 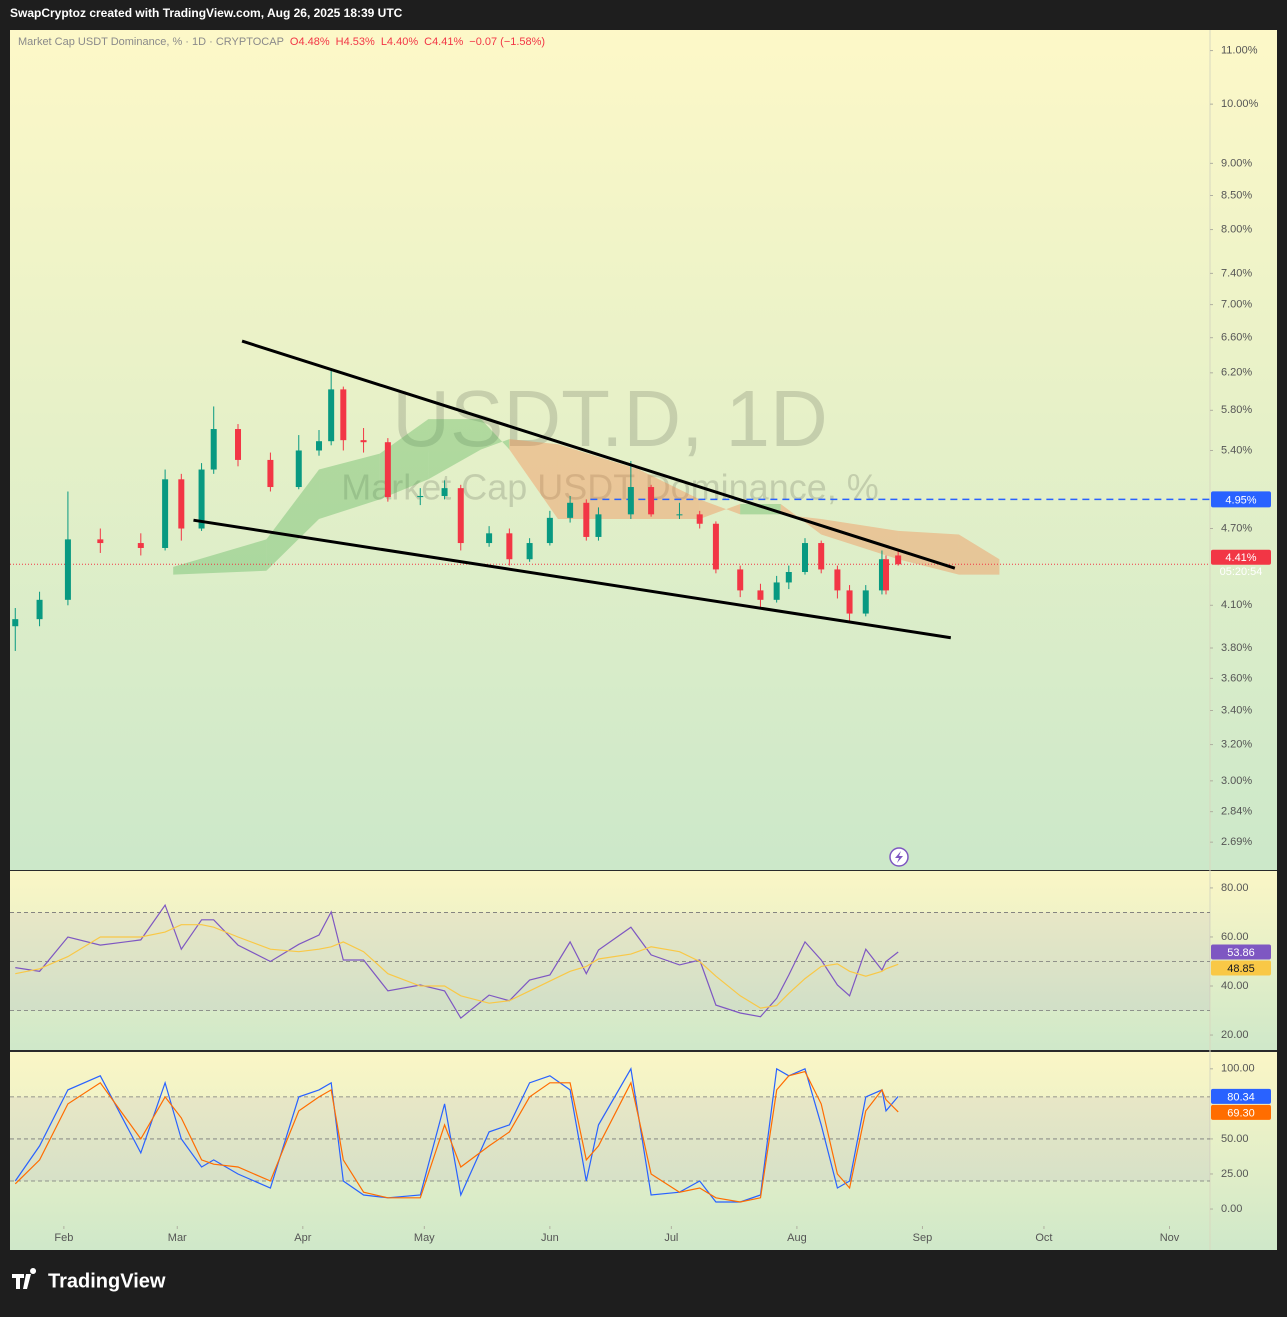 I want to click on x-tick-label: Feb, so click(x=63, y=1238).